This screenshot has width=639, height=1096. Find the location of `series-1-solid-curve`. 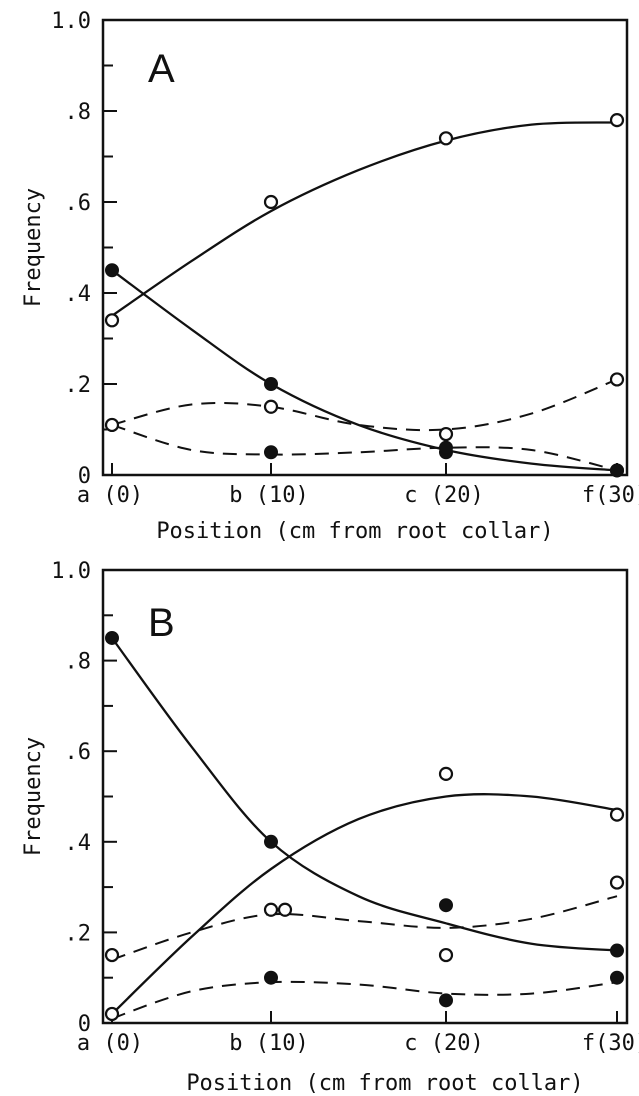

series-1-solid-curve is located at coordinates (364, 219).